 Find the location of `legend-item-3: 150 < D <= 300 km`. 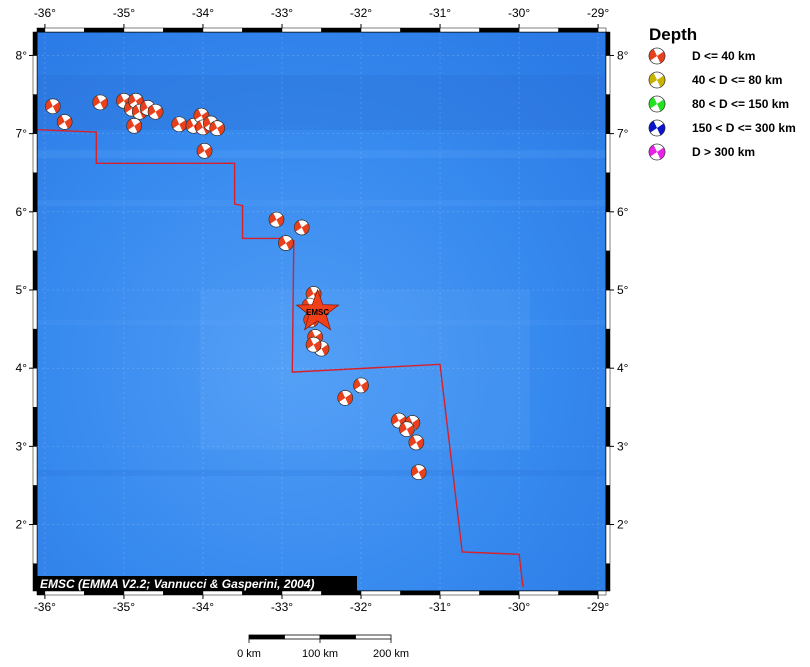

legend-item-3: 150 < D <= 300 km is located at coordinates (722, 128).